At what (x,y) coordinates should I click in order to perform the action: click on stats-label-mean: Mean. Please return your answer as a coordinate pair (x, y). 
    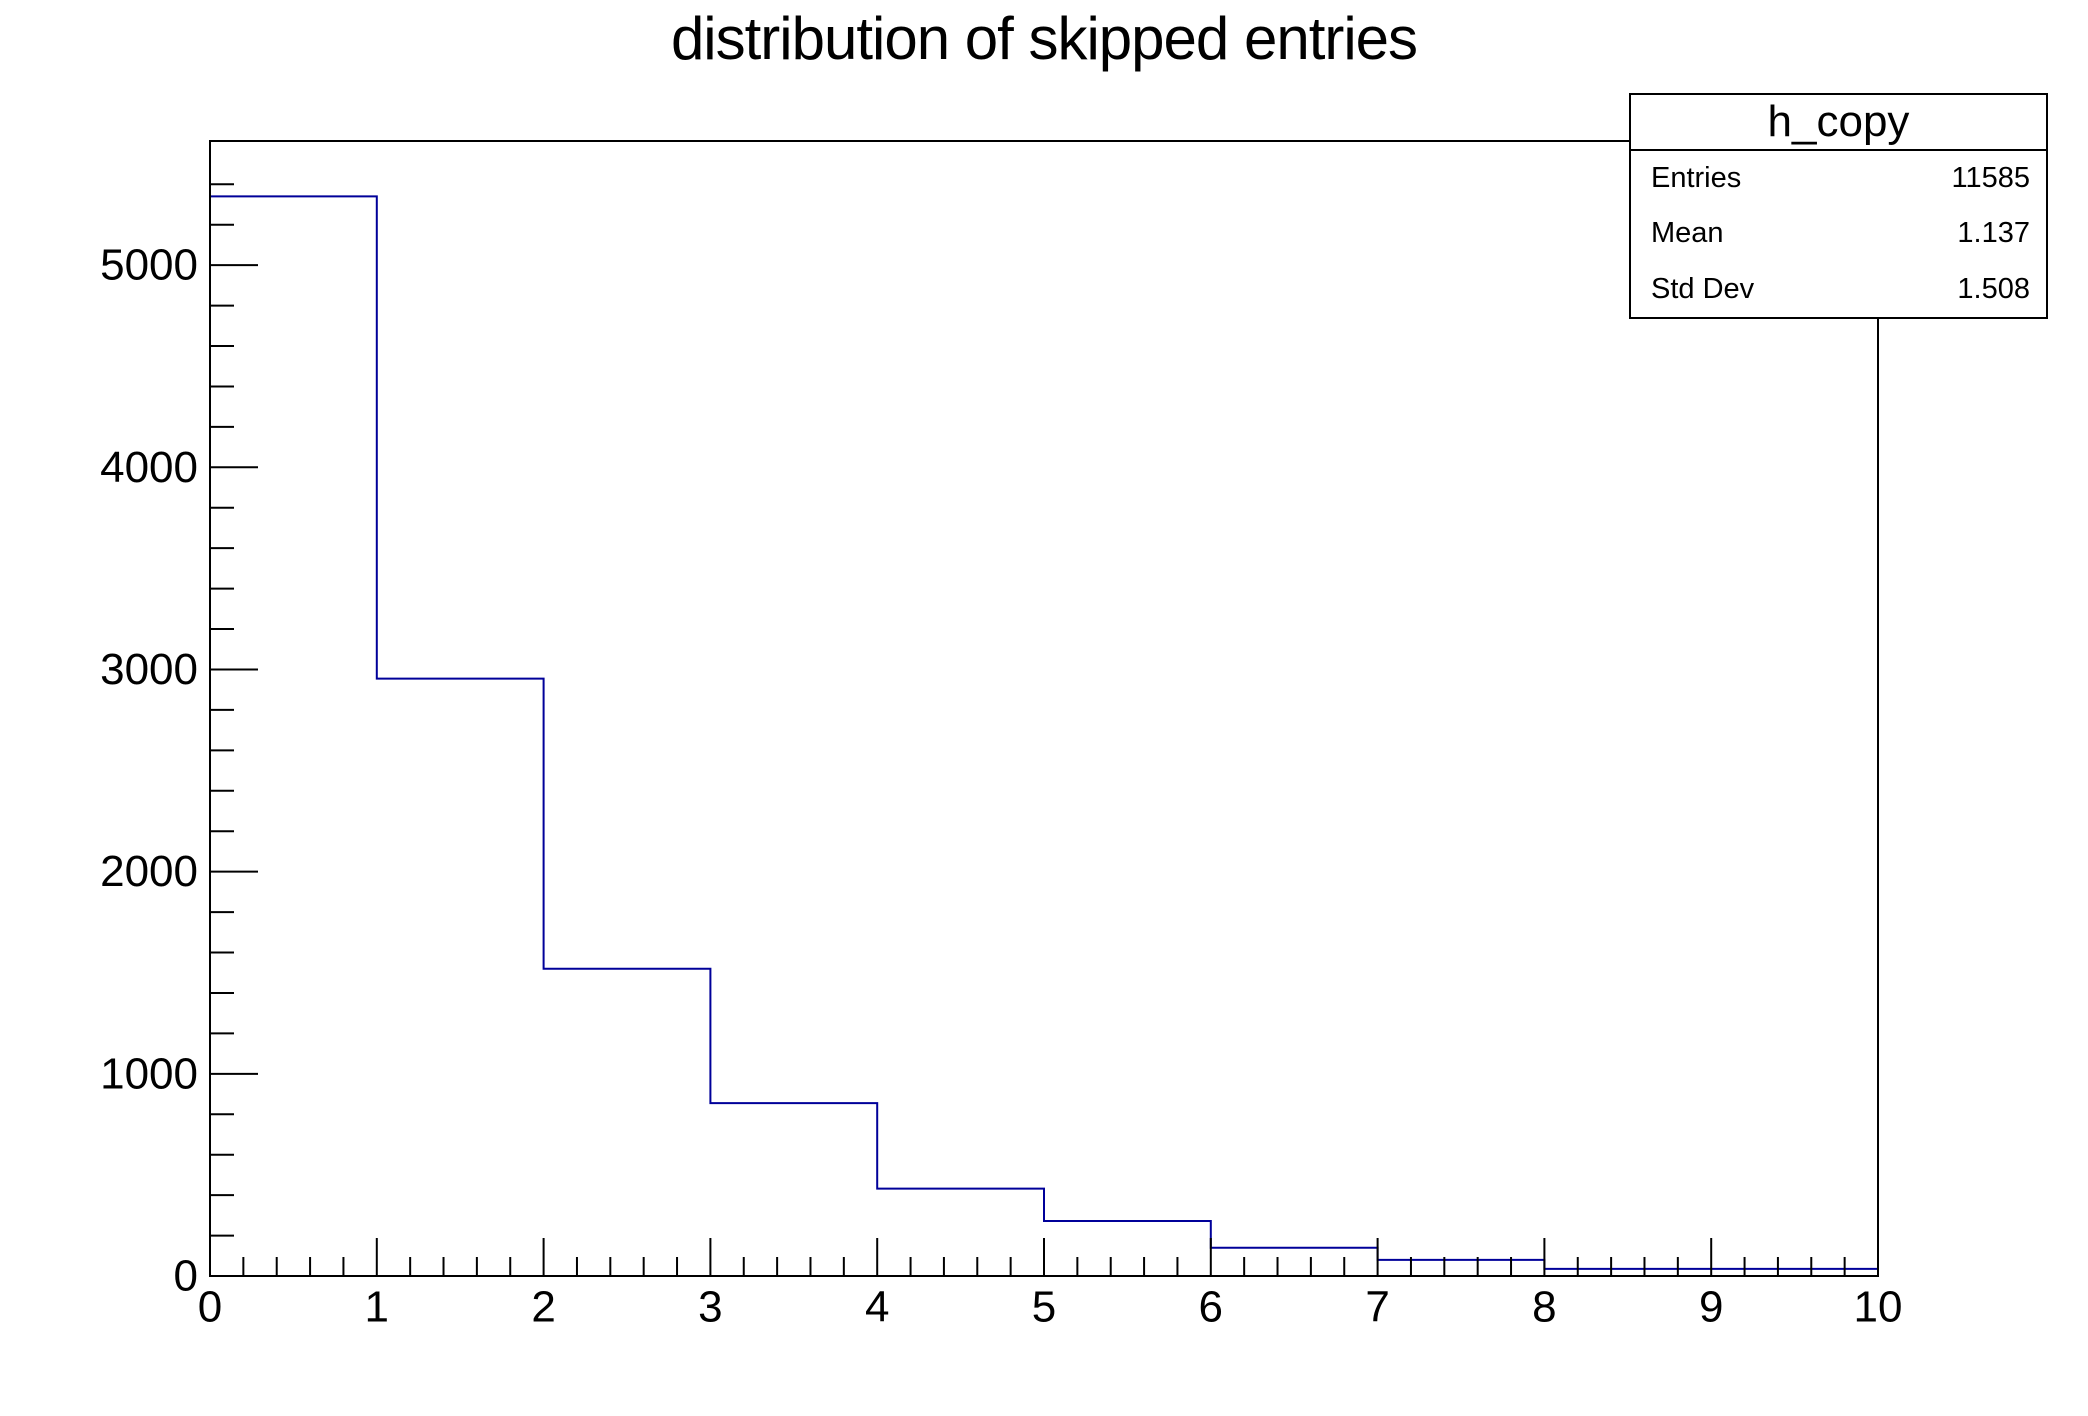
    Looking at the image, I should click on (1687, 233).